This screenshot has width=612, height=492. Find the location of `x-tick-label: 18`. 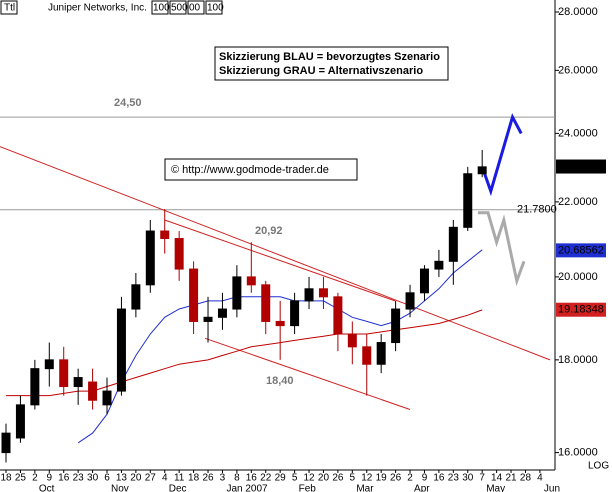

x-tick-label: 18 is located at coordinates (194, 478).